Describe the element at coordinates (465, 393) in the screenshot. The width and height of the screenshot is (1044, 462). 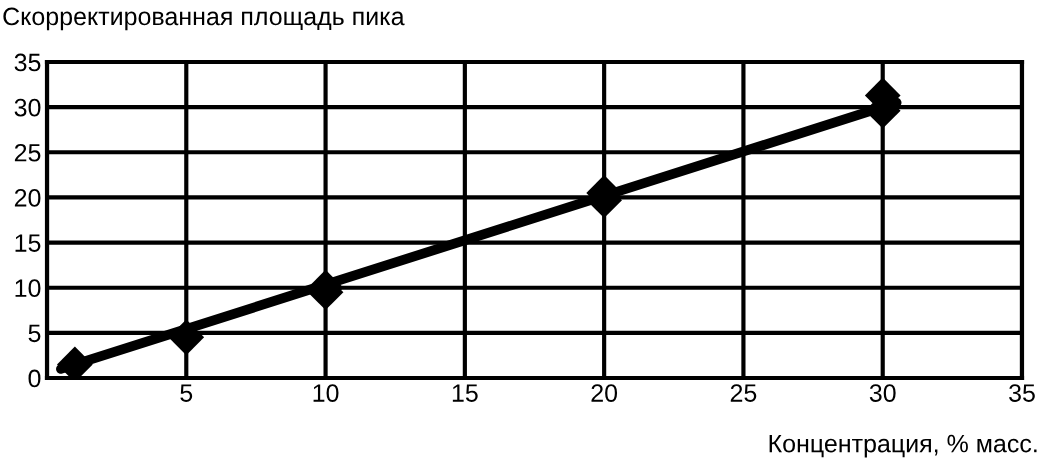
I see `x-tick-label: 15` at that location.